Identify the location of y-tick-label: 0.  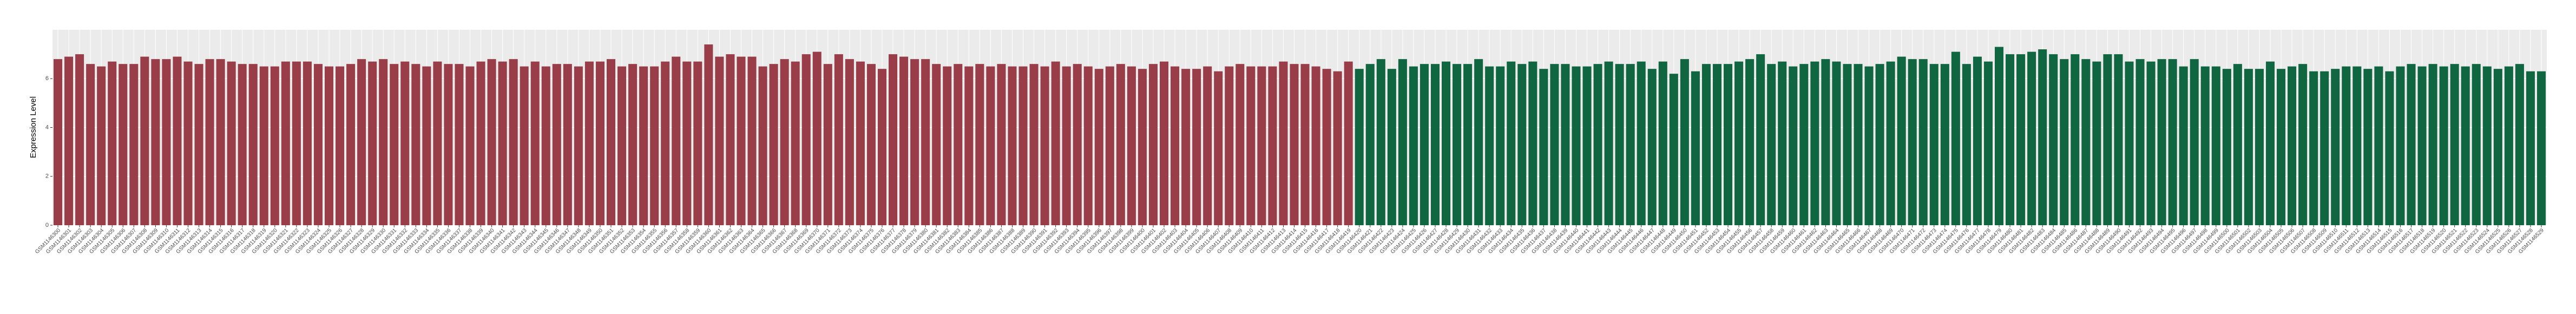
(47, 225).